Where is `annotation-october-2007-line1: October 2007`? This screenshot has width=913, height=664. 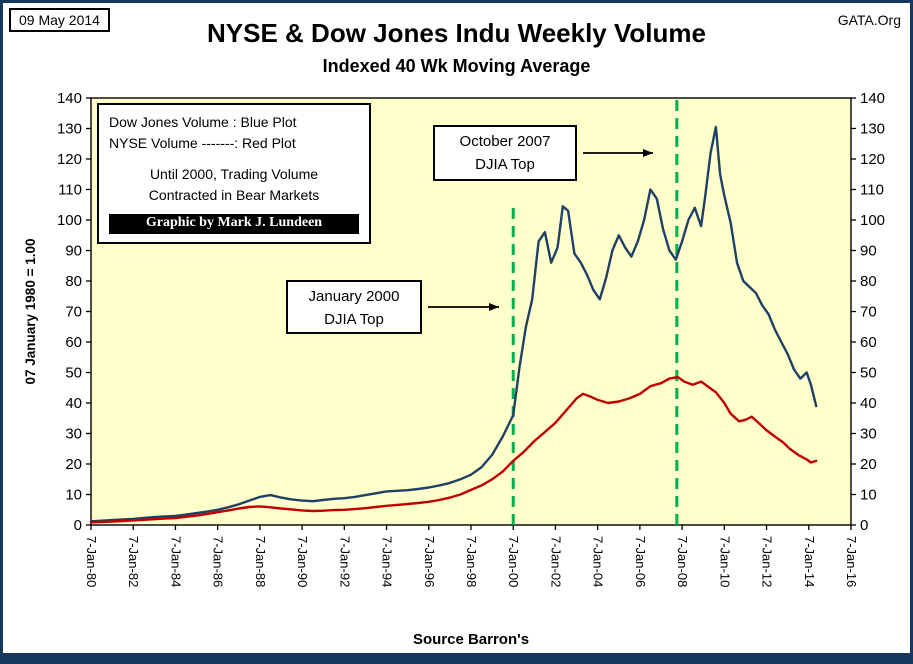
annotation-october-2007-line1: October 2007 is located at coordinates (505, 141).